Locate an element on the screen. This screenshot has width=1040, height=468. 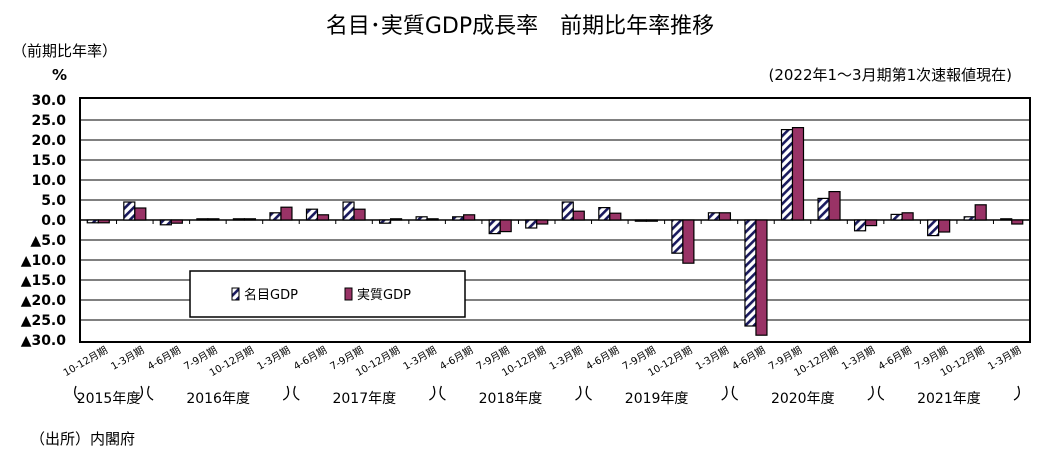
legend is located at coordinates (327, 294).